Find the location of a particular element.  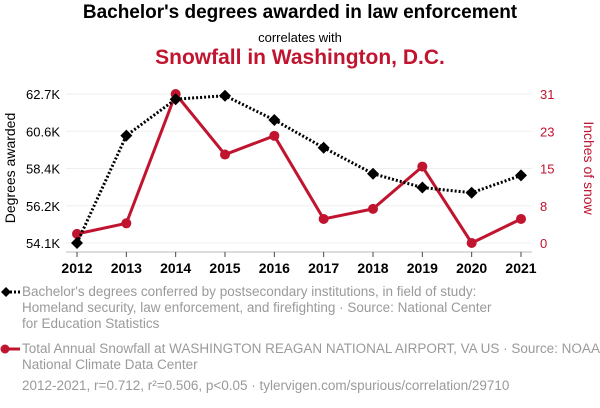

y-right-tick-label: 23 is located at coordinates (547, 131).